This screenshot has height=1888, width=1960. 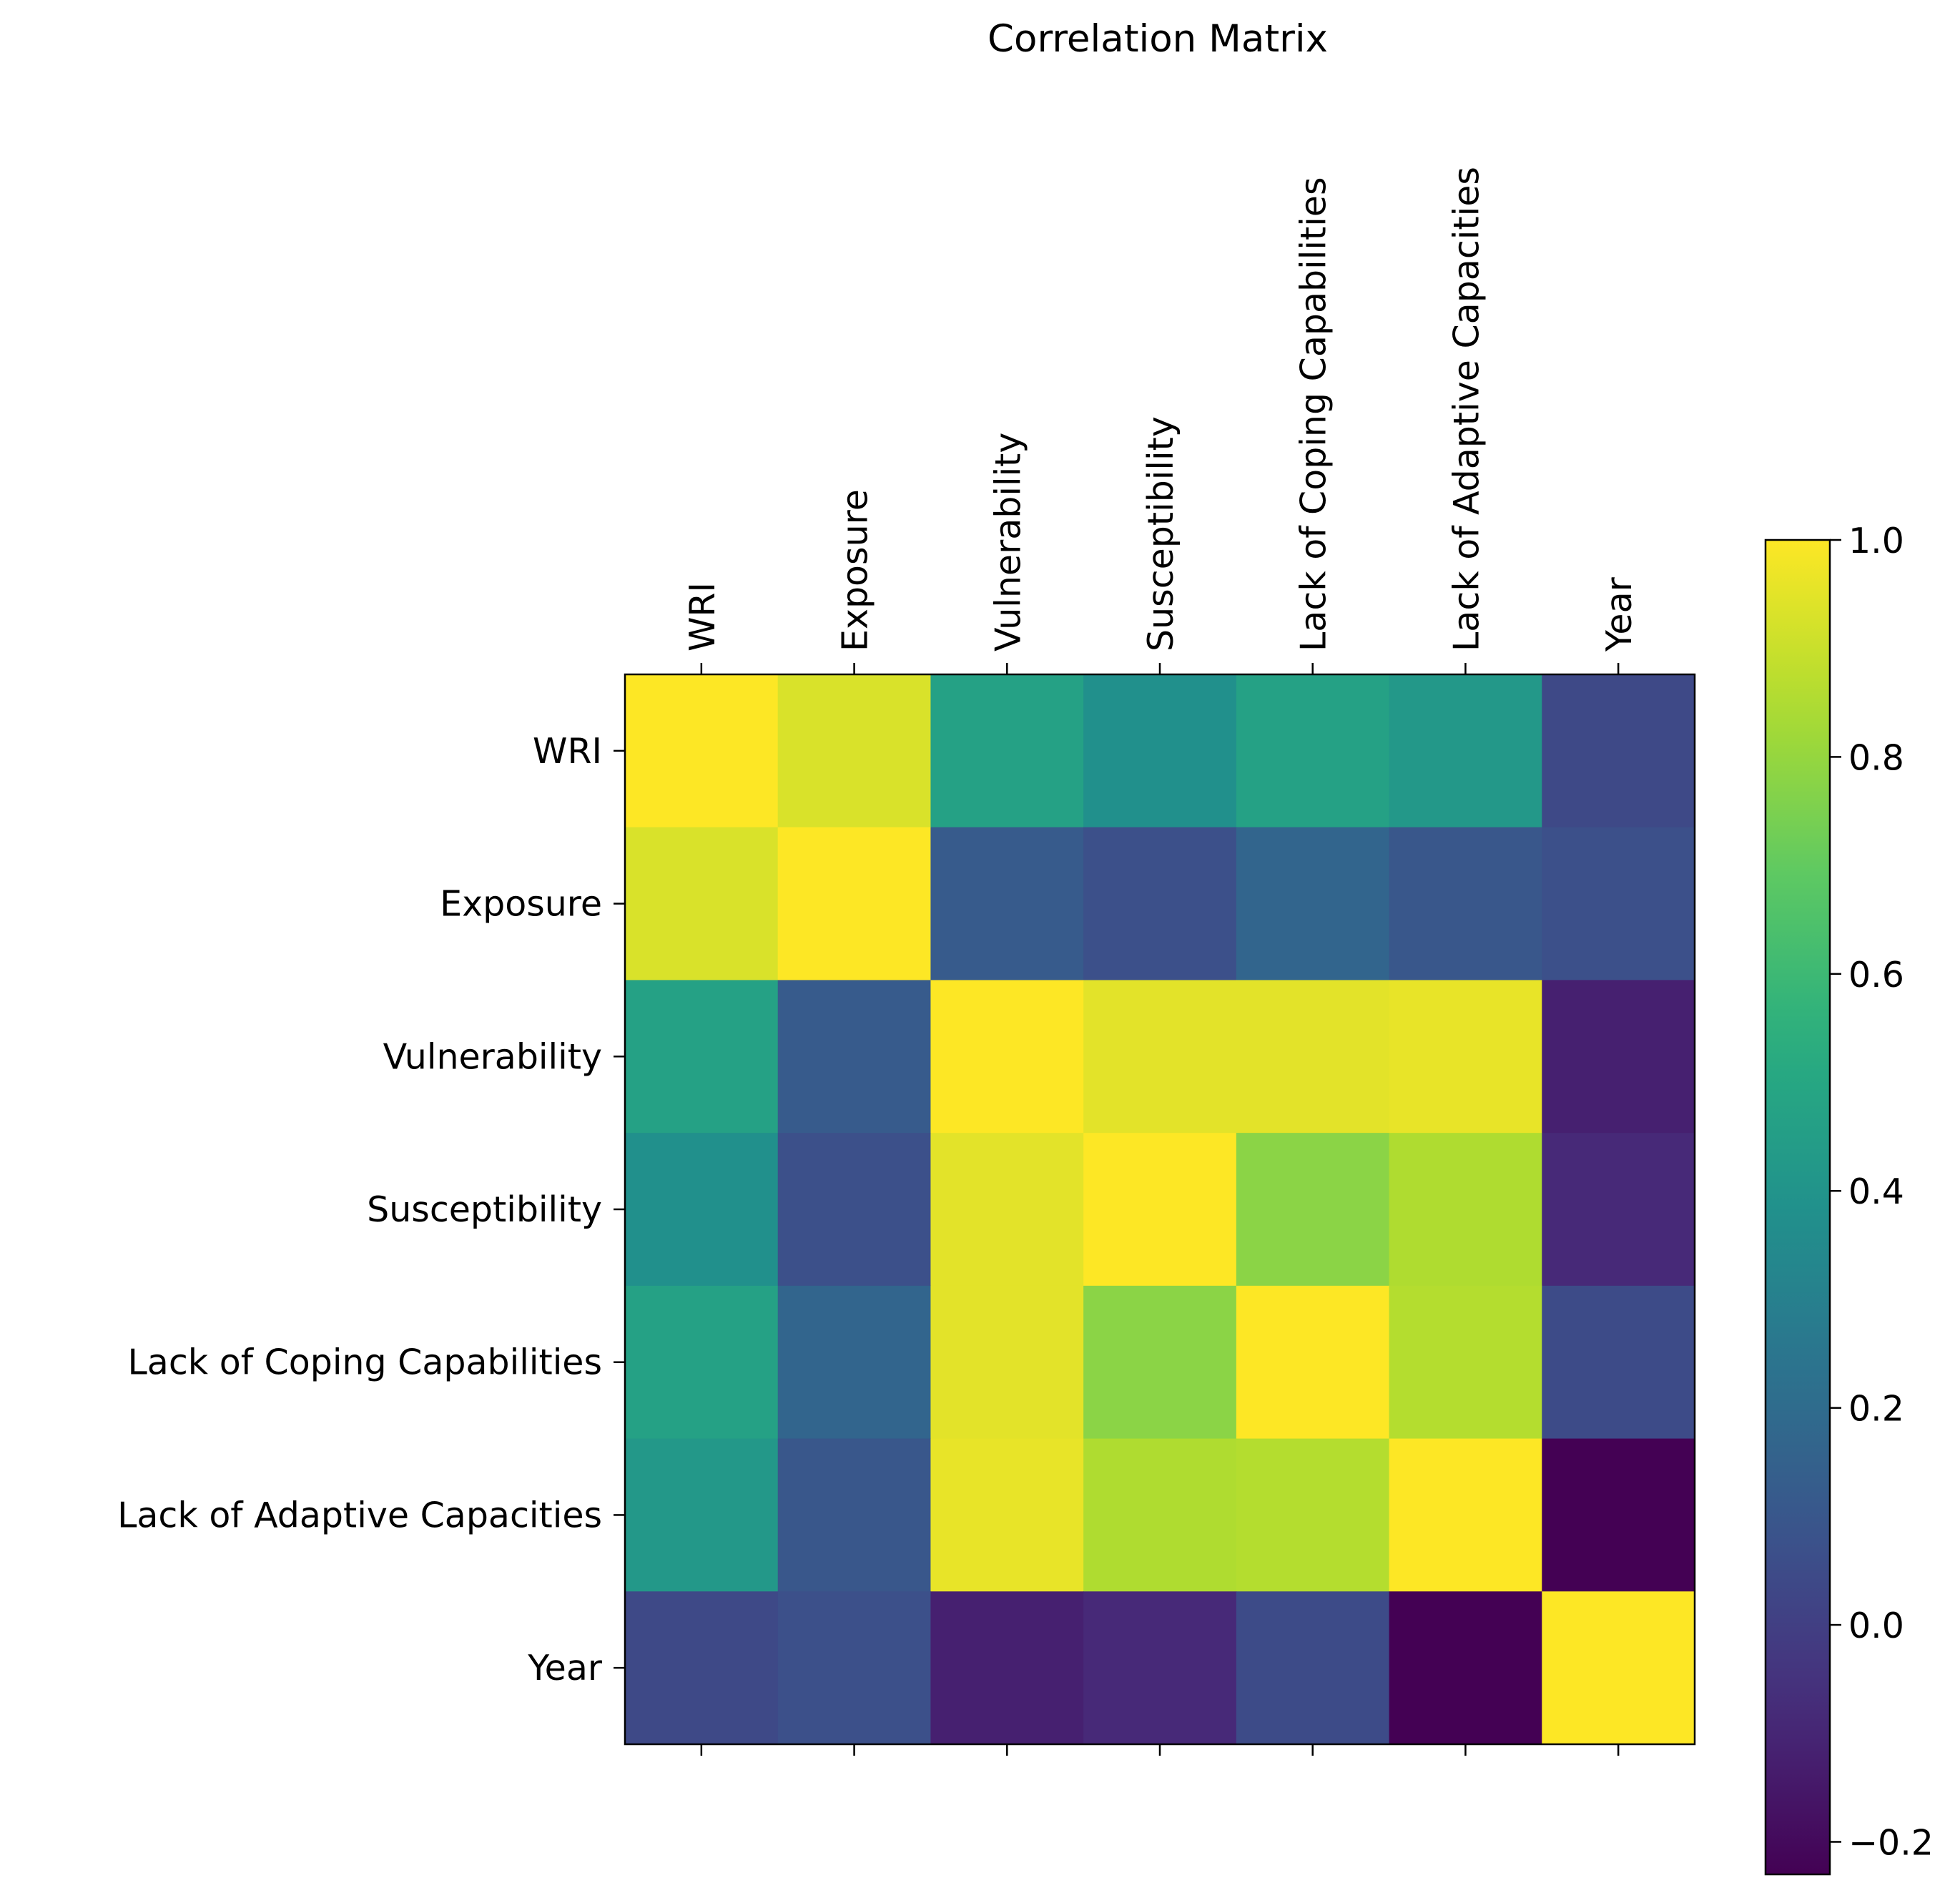 What do you see at coordinates (565, 1668) in the screenshot?
I see `y-tick-label: Year` at bounding box center [565, 1668].